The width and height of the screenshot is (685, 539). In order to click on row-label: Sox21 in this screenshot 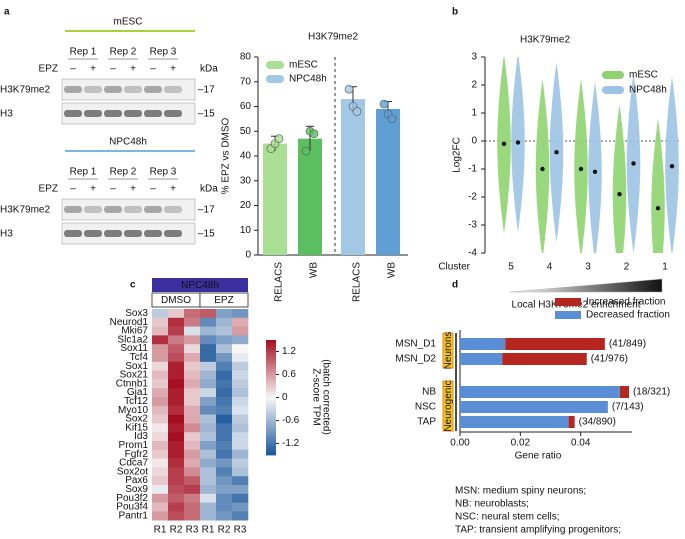, I will do `click(134, 375)`.